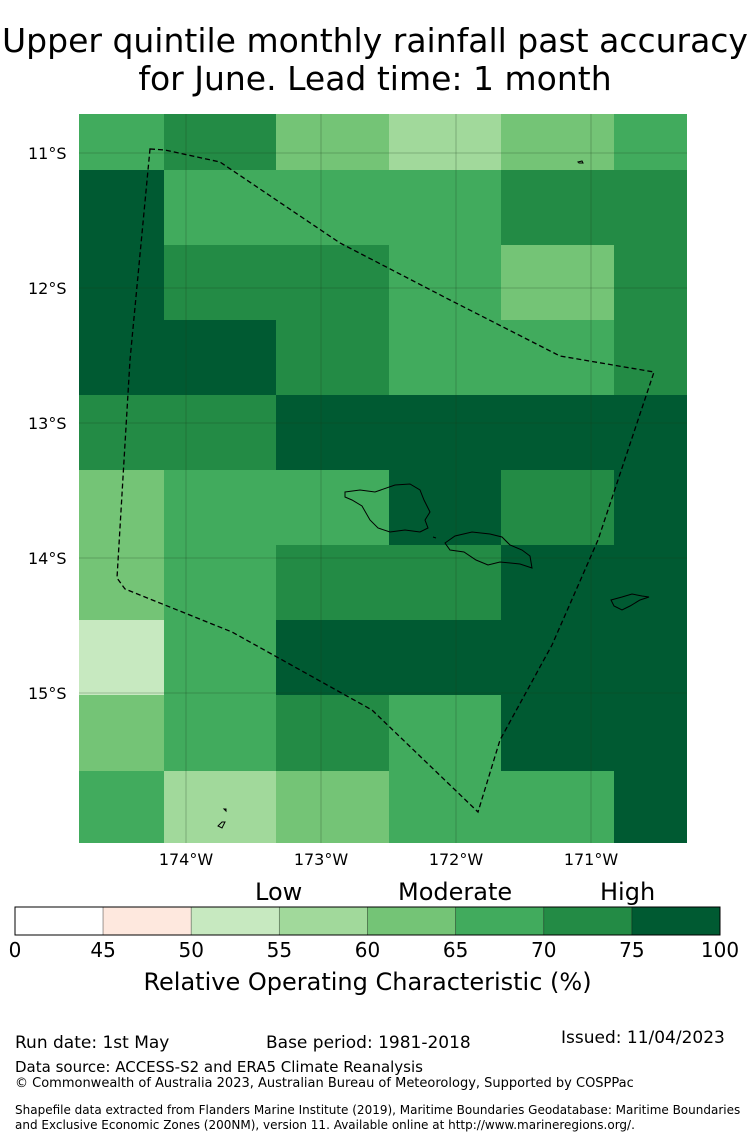 This screenshot has width=750, height=1140. Describe the element at coordinates (632, 950) in the screenshot. I see `colorbar-tick-label: 75` at that location.